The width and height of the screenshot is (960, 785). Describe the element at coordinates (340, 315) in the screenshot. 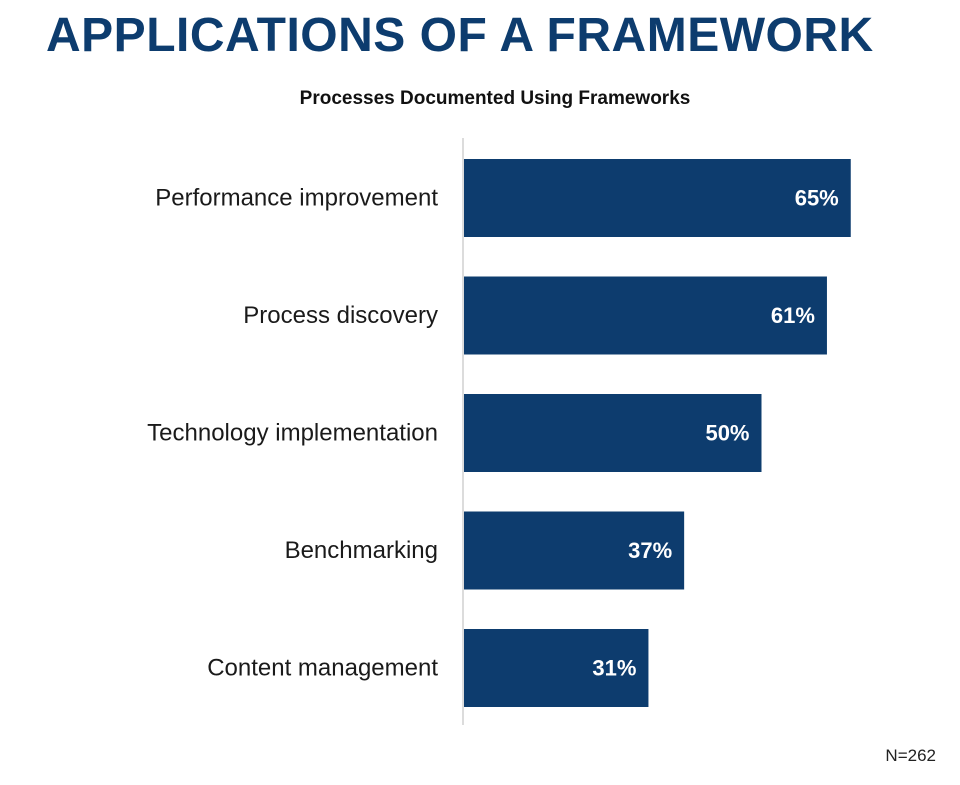

I see `category-label: Process discovery` at that location.